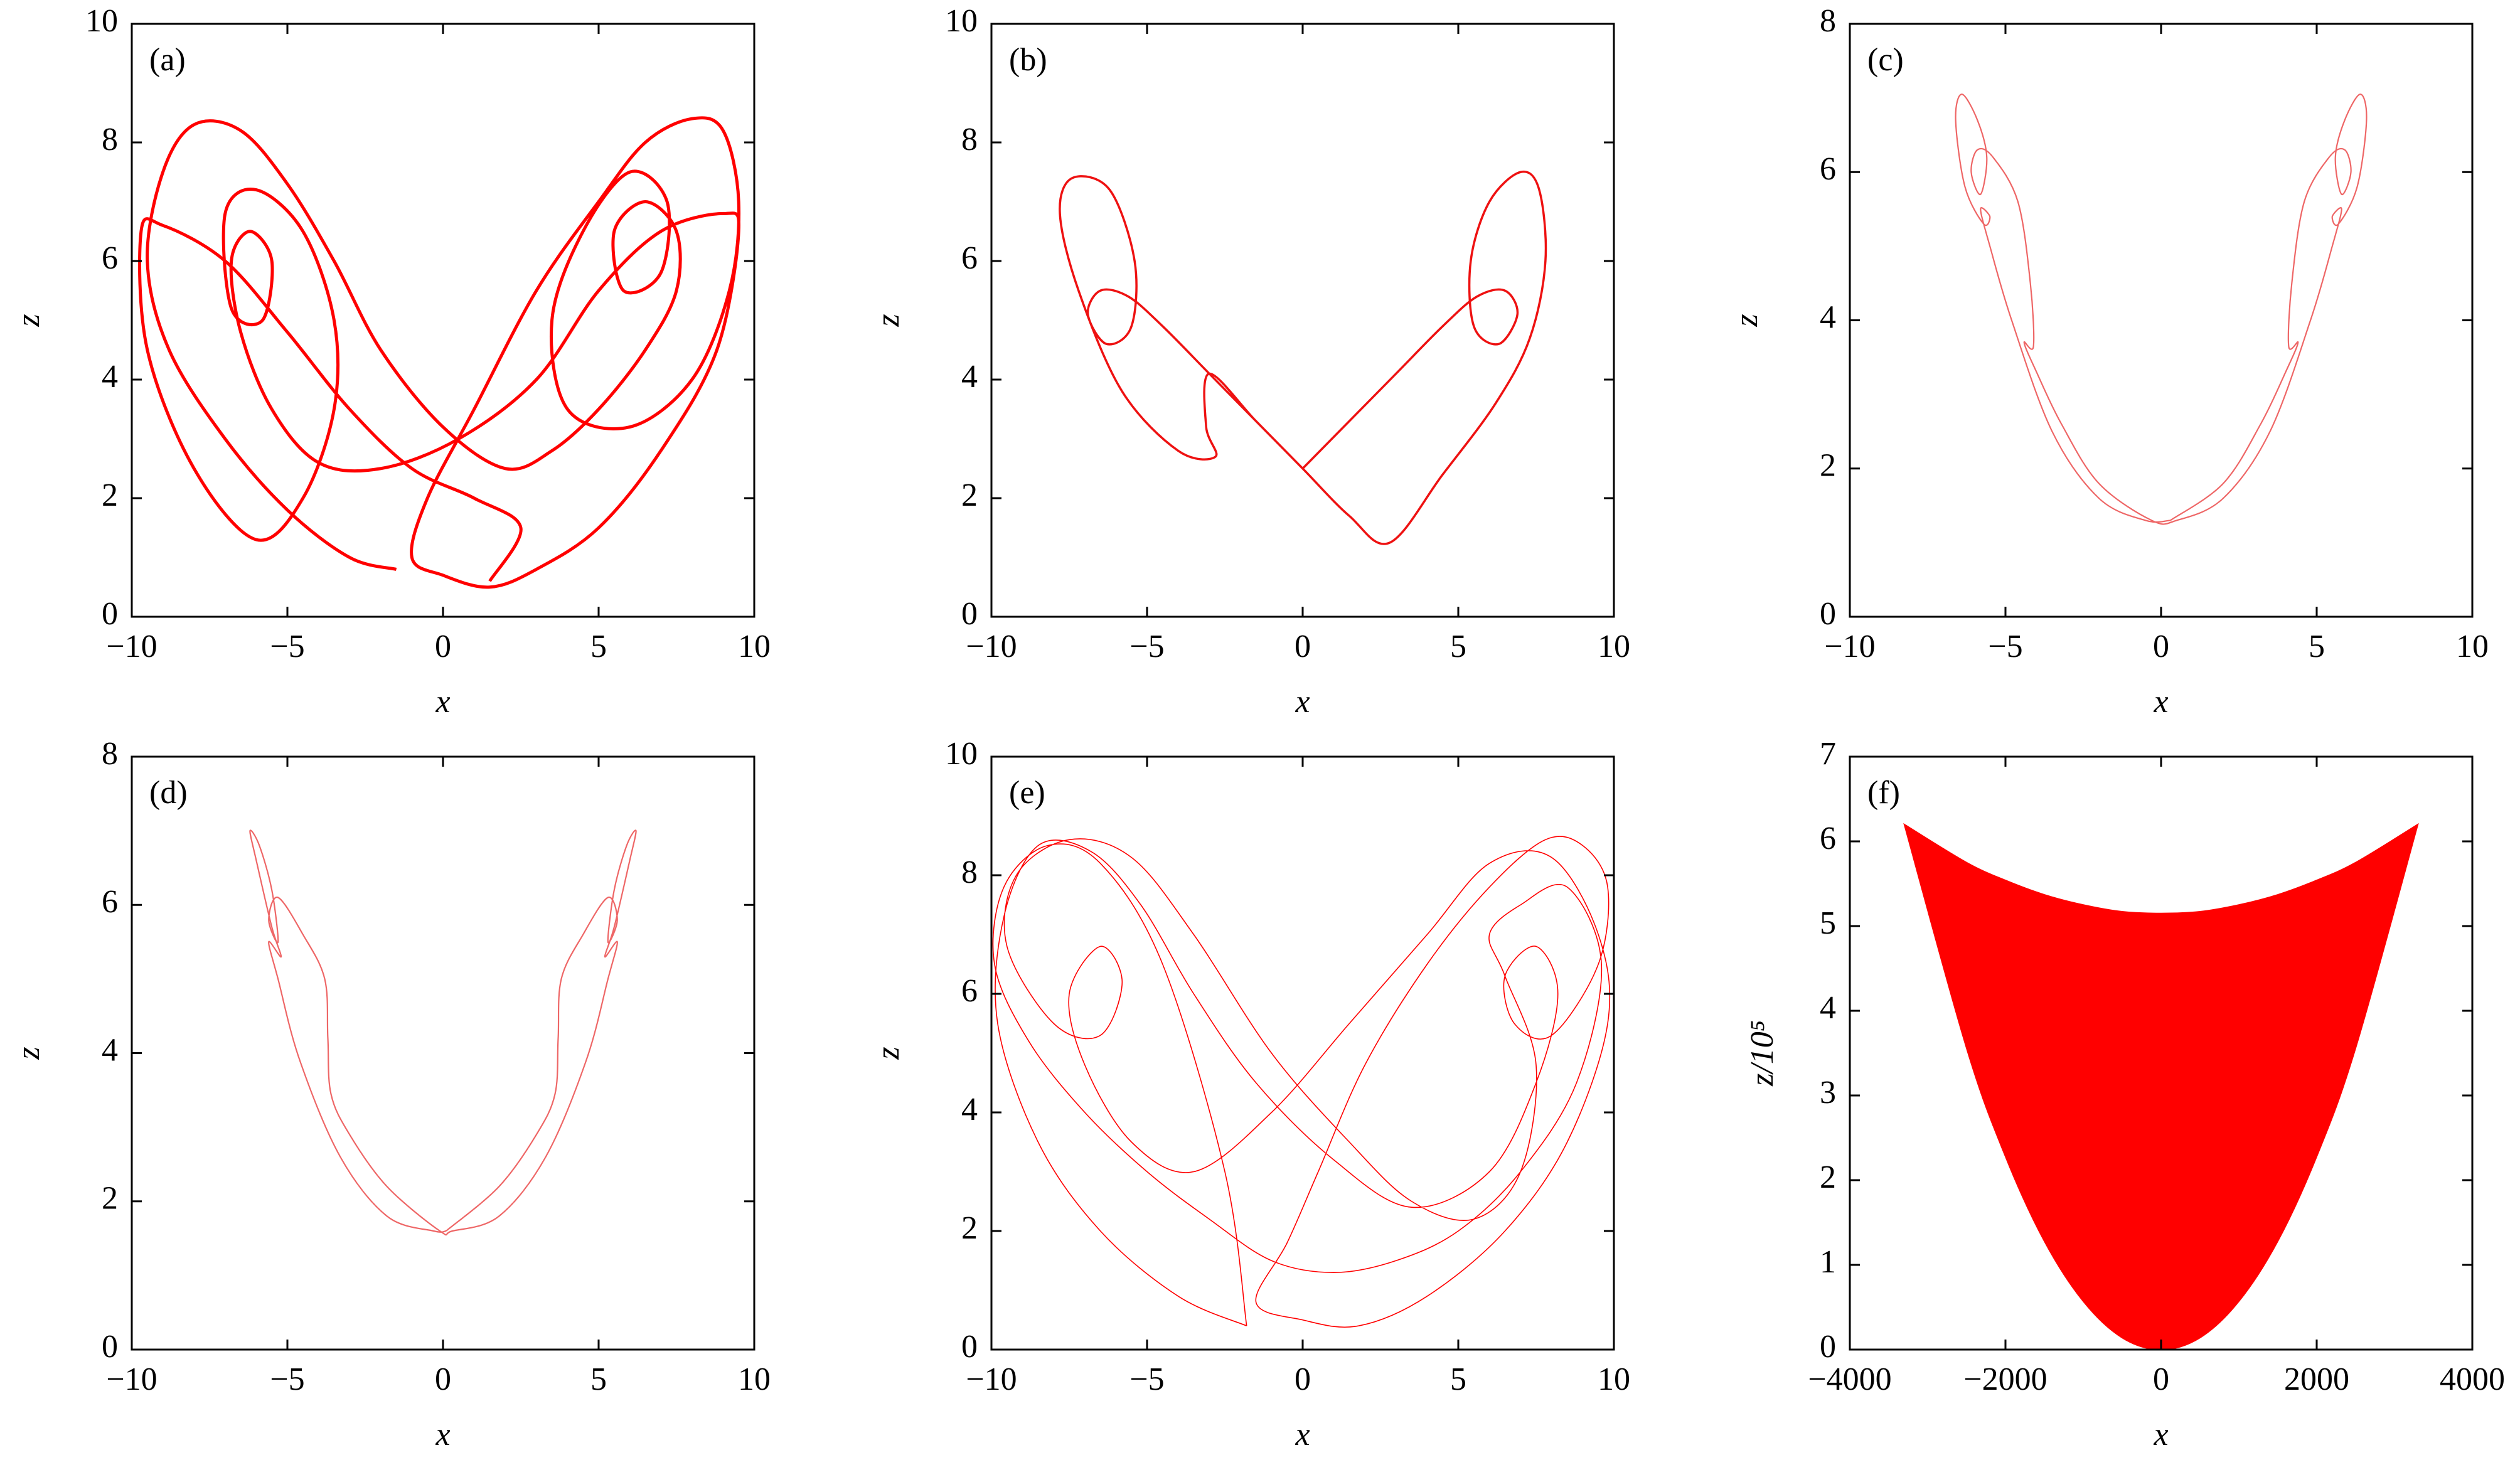 Image resolution: width=2520 pixels, height=1460 pixels. Describe the element at coordinates (2005, 1379) in the screenshot. I see `x-tick-label: −2000` at that location.